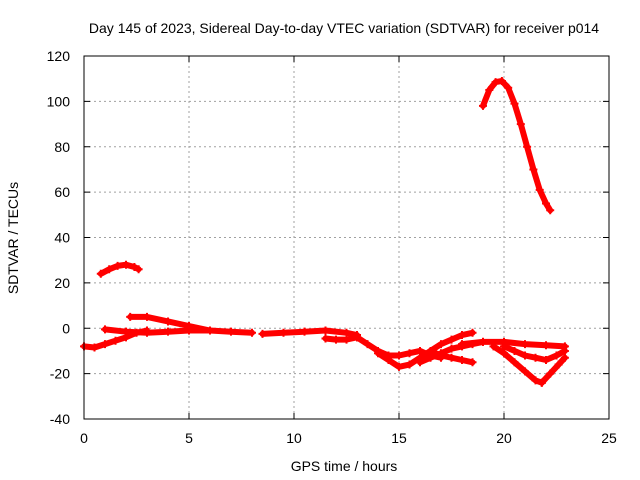  What do you see at coordinates (59, 101) in the screenshot?
I see `y-tick-label: 100` at bounding box center [59, 101].